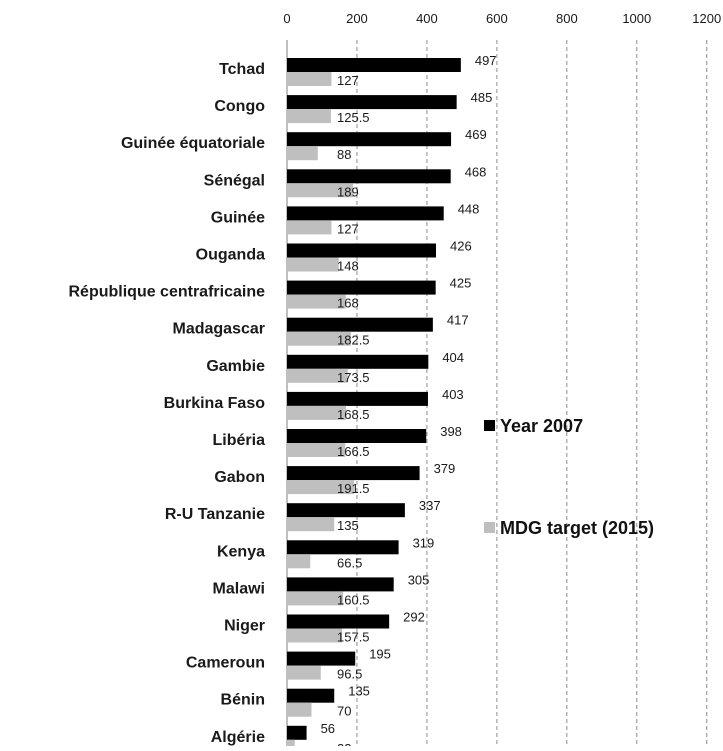 This screenshot has width=723, height=751. I want to click on category-label: R-U Tanzanie, so click(215, 514).